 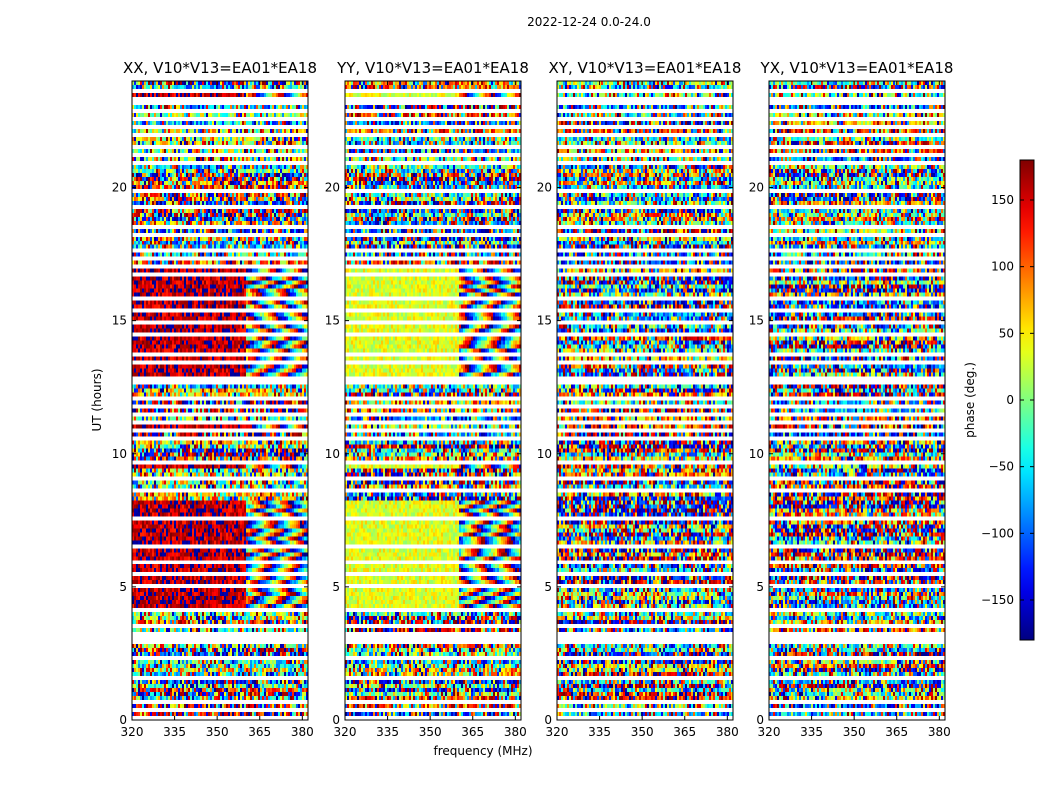 What do you see at coordinates (997, 533) in the screenshot?
I see `colorbar-tick-label: −100` at bounding box center [997, 533].